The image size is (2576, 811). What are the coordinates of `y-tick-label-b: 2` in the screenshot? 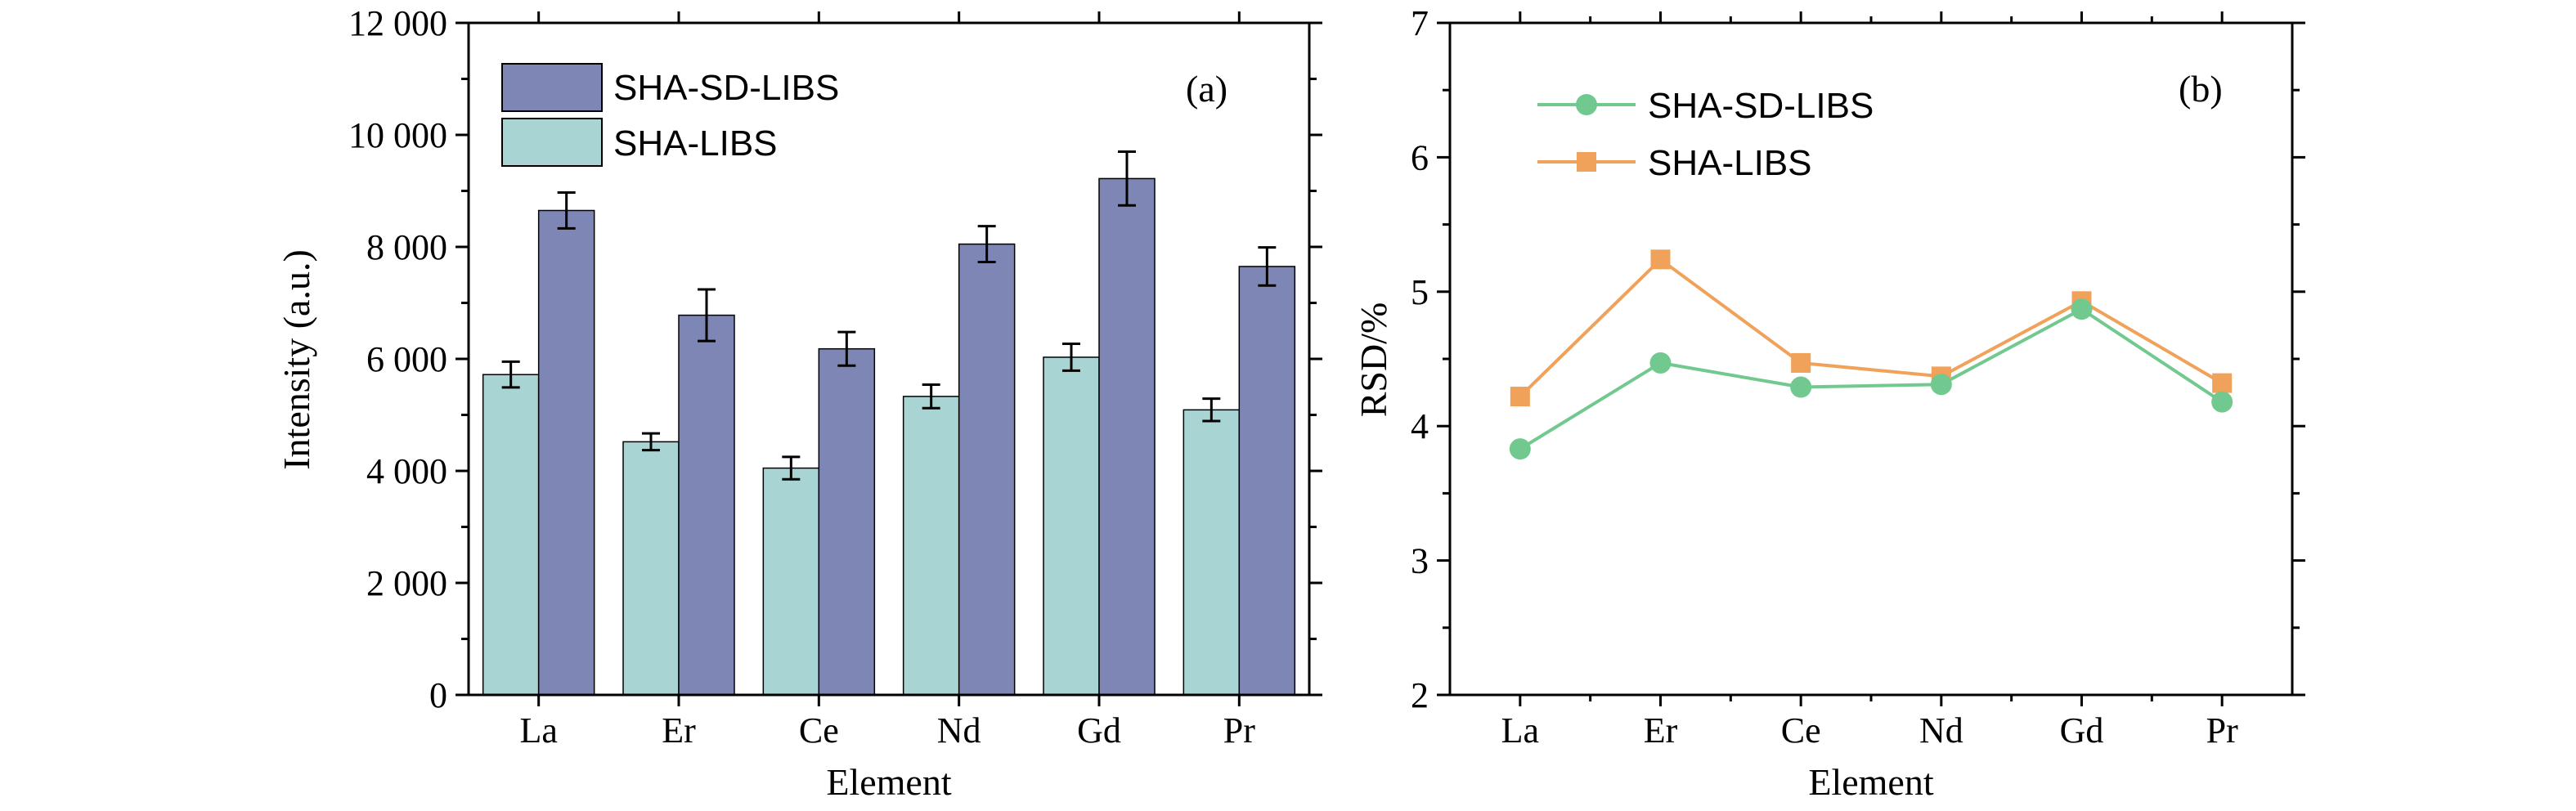 It's located at (1420, 695).